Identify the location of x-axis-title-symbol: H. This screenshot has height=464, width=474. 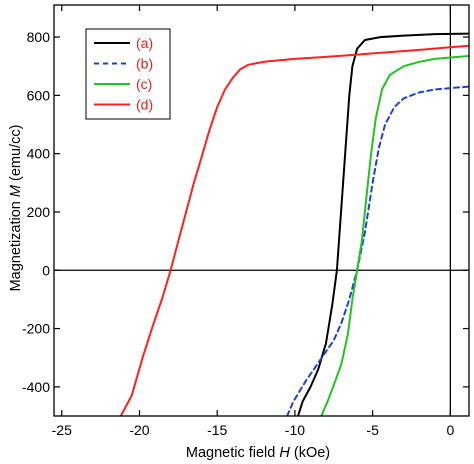
(284, 453).